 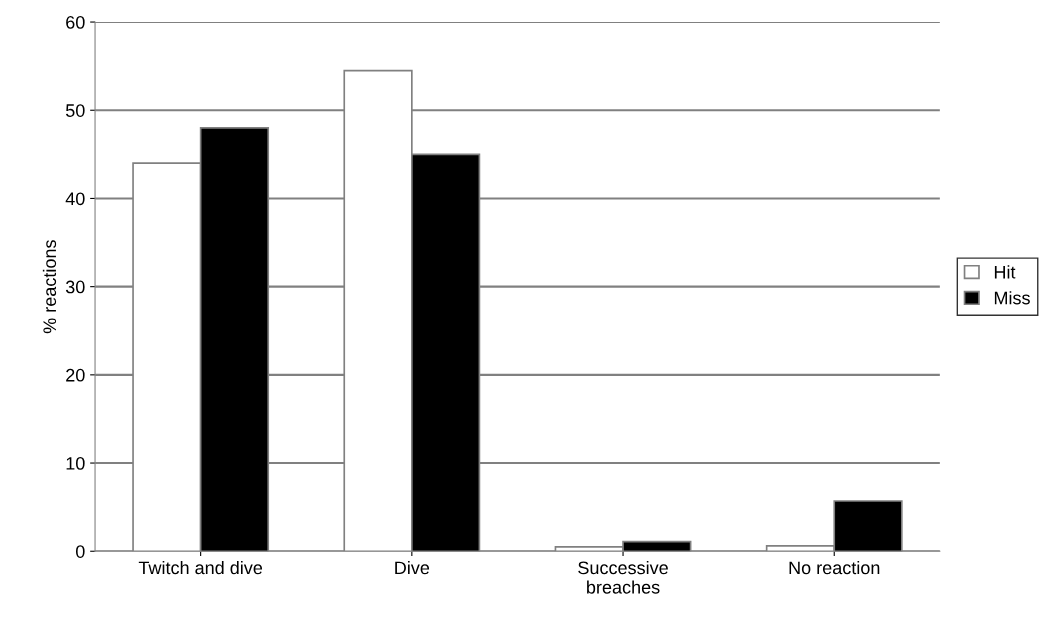 I want to click on y-tick-label: 60, so click(x=75, y=22).